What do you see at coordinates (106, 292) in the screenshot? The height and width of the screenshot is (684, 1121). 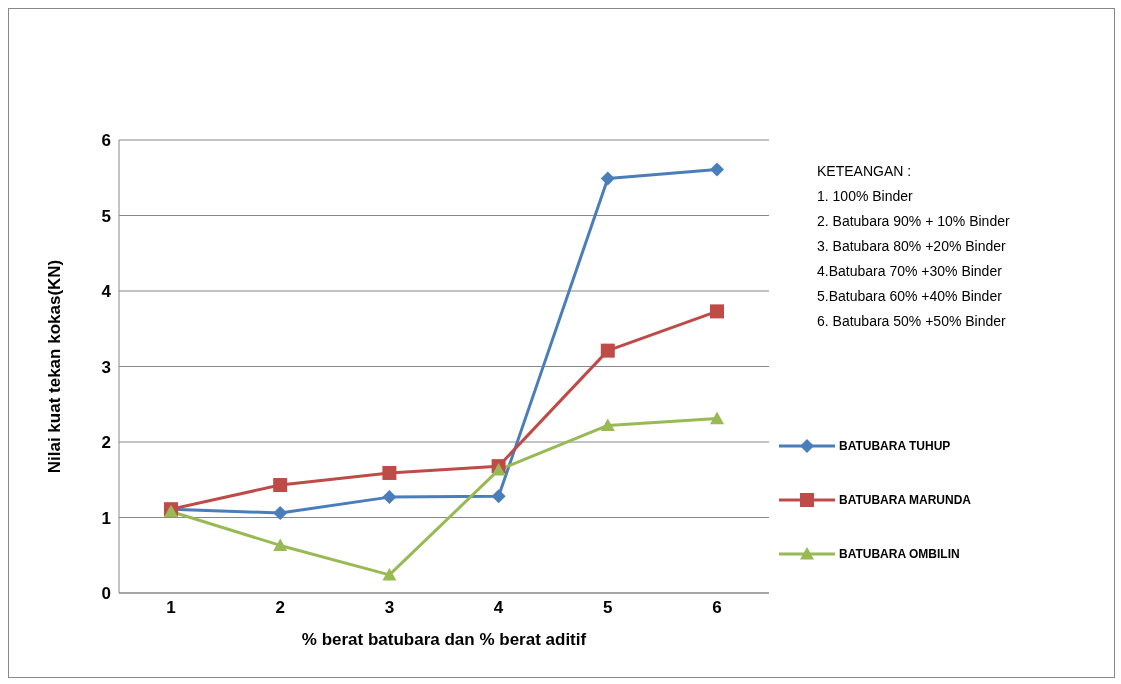 I see `y-tick-label: 4` at bounding box center [106, 292].